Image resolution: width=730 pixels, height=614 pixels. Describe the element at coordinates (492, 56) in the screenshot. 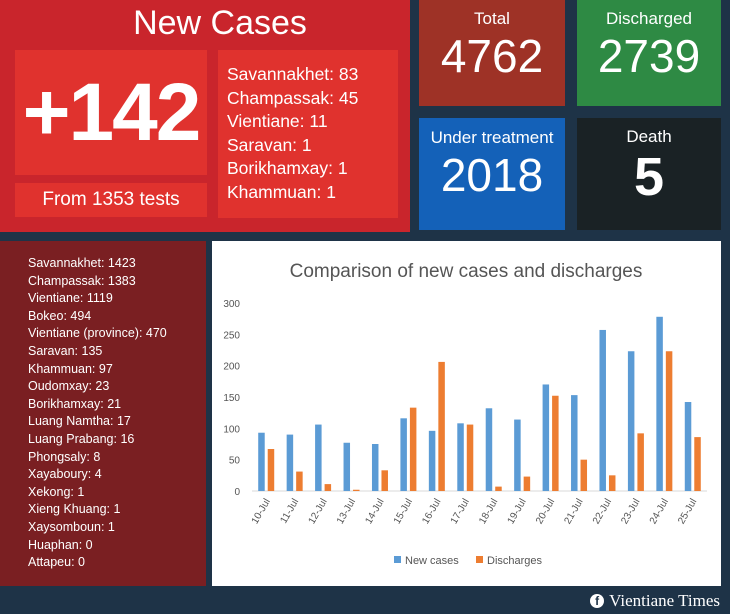

I see `total-value: 4762` at that location.